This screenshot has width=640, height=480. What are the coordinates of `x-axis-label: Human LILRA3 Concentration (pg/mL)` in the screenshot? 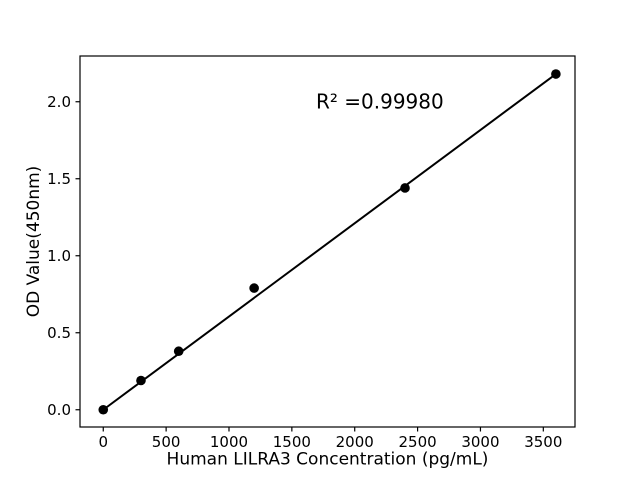 It's located at (328, 460).